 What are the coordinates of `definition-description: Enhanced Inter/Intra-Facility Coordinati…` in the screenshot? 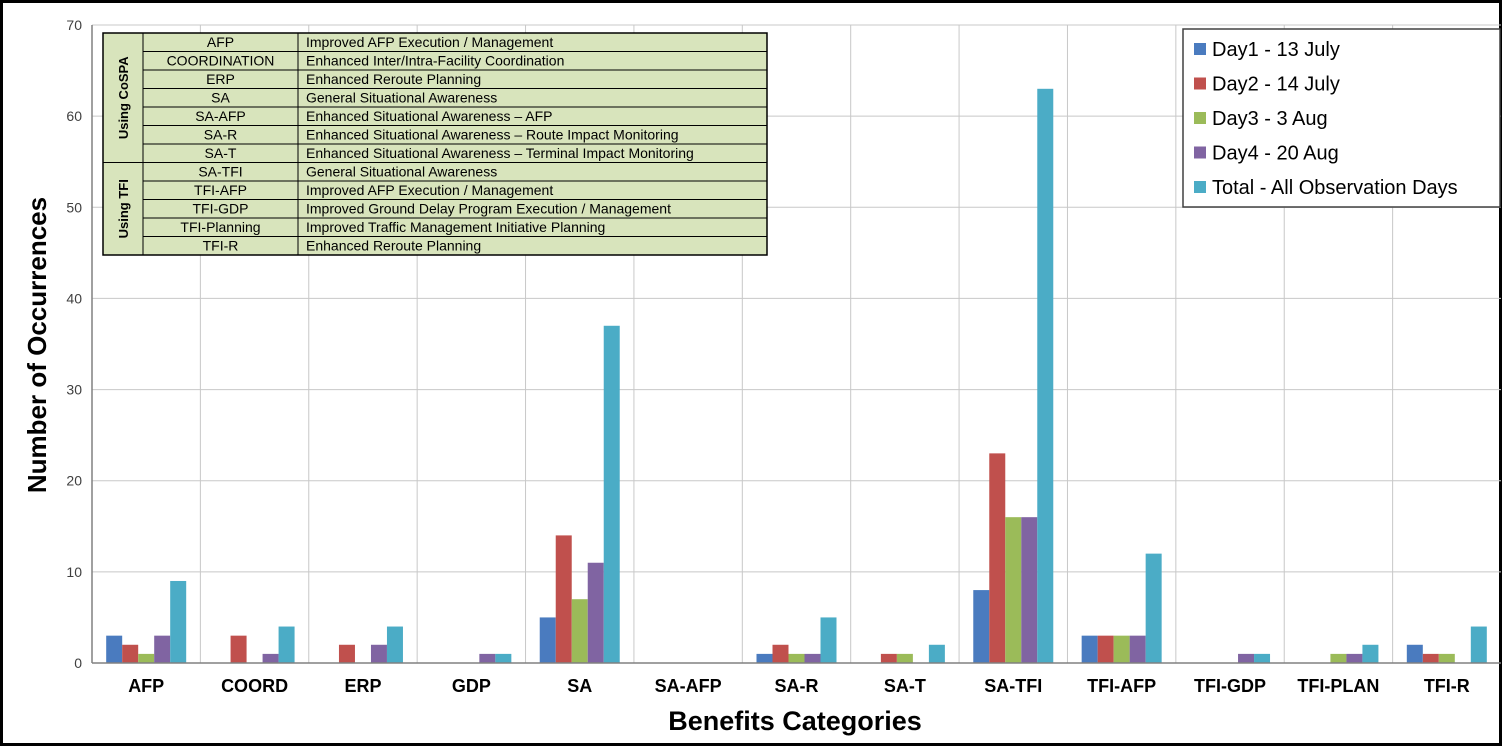 It's located at (435, 61).